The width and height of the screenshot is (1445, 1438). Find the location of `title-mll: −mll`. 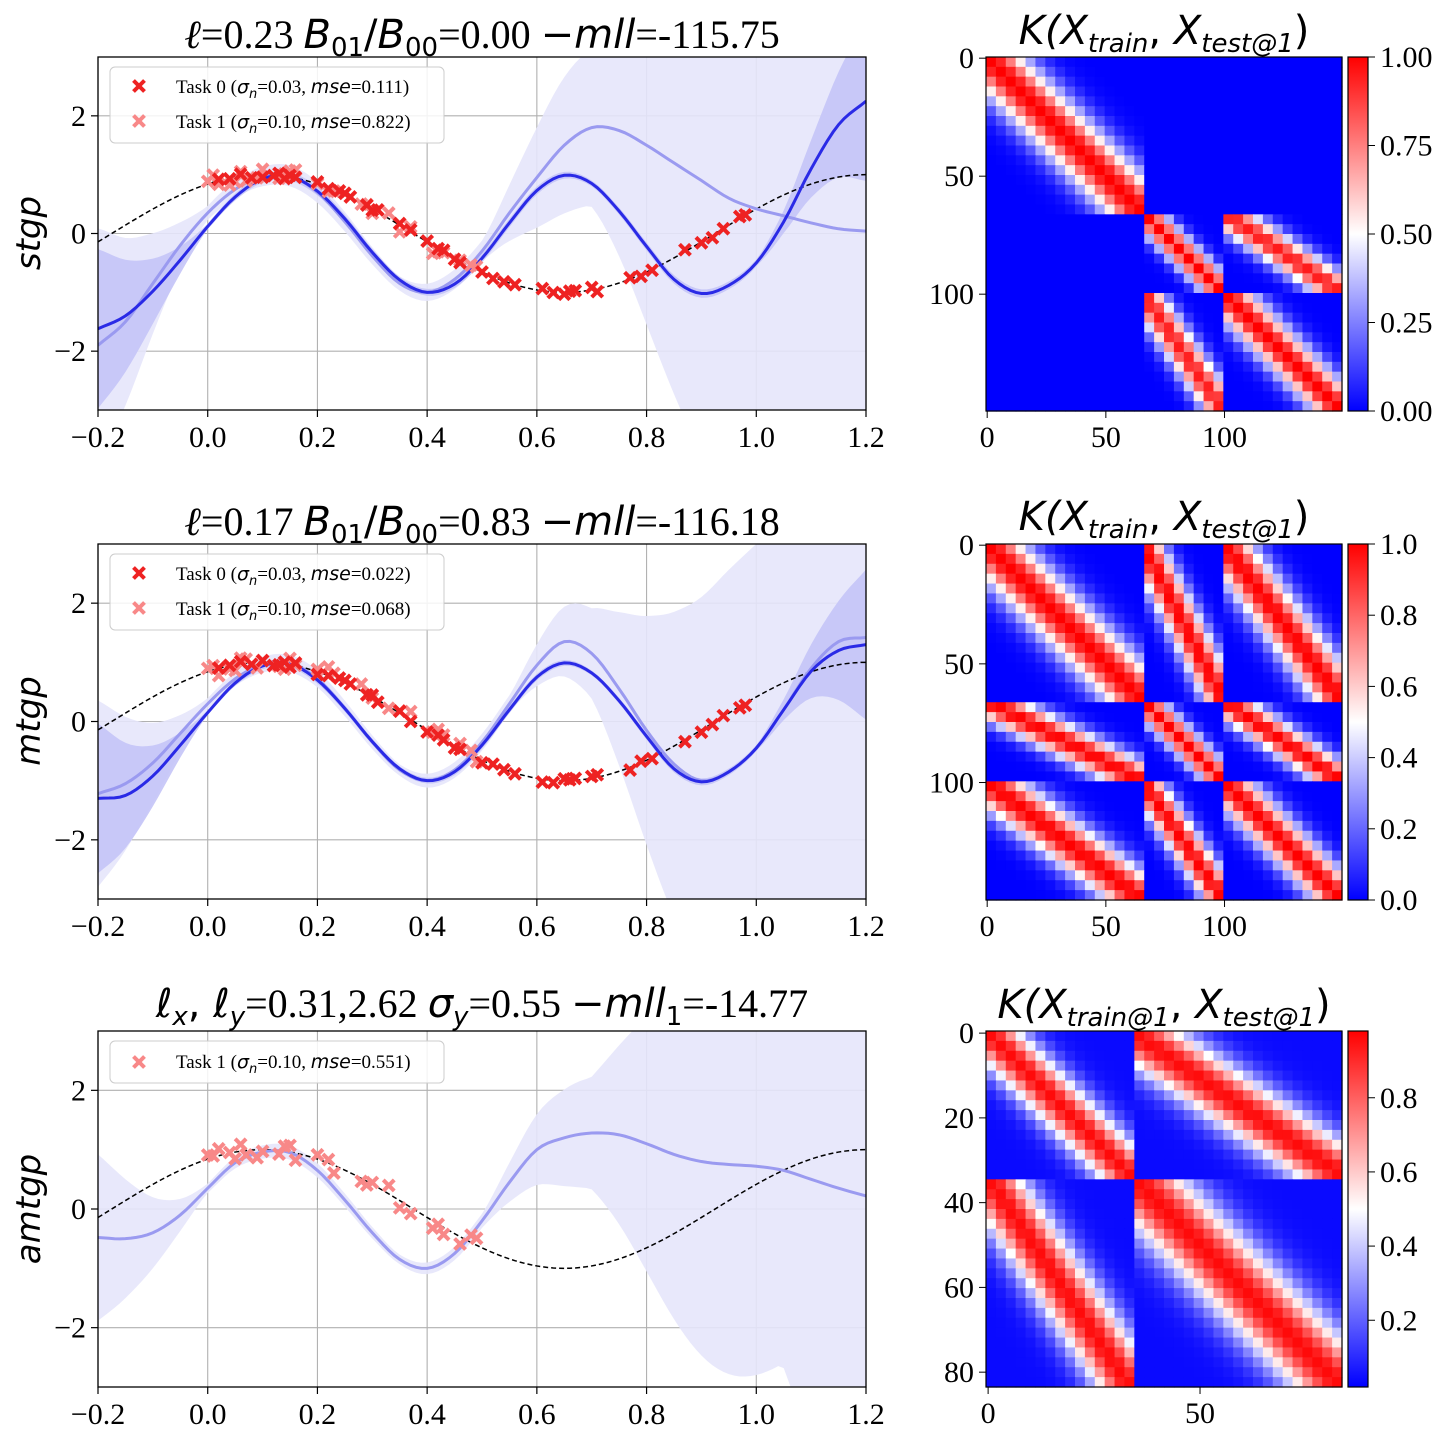

title-mll: −mll is located at coordinates (588, 522).